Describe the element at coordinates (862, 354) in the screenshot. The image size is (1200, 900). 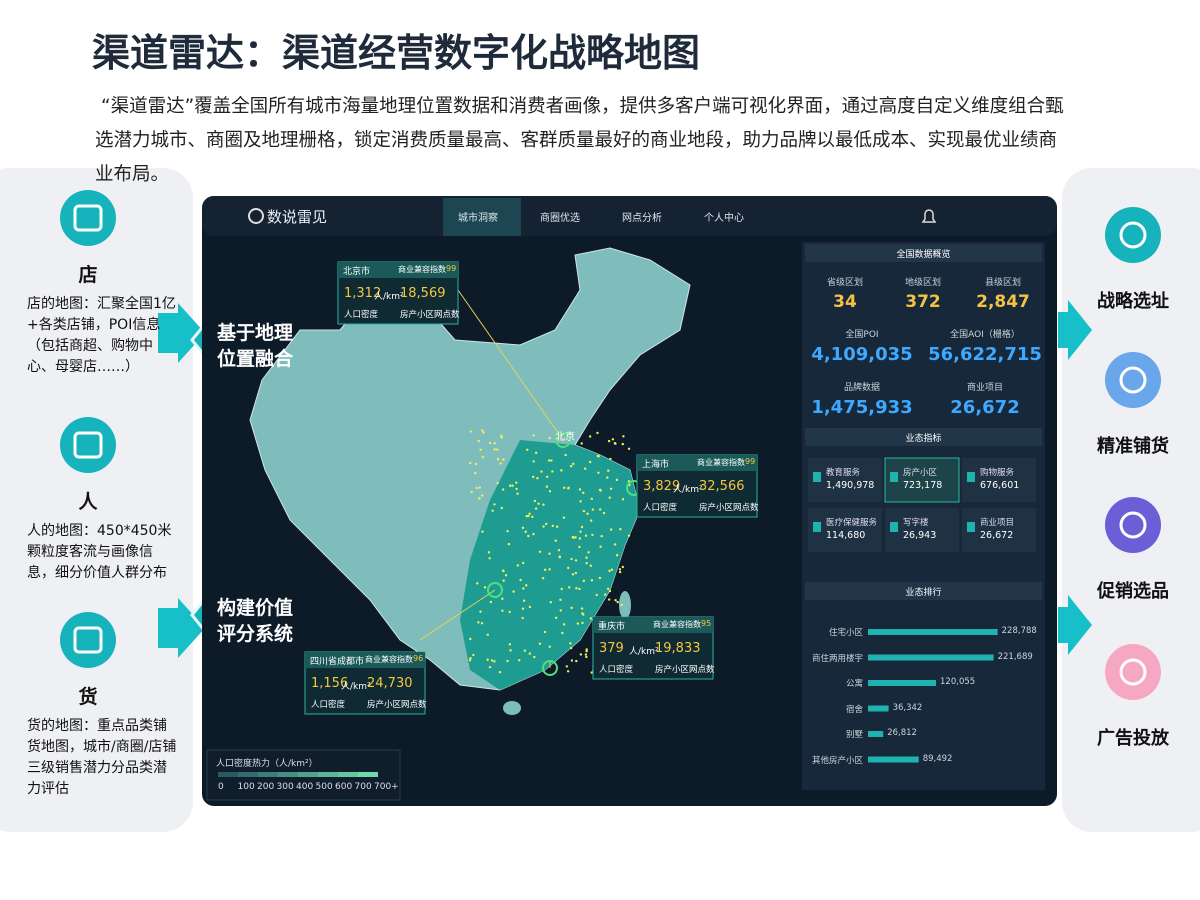
I see `stat-value: 4,109,035` at that location.